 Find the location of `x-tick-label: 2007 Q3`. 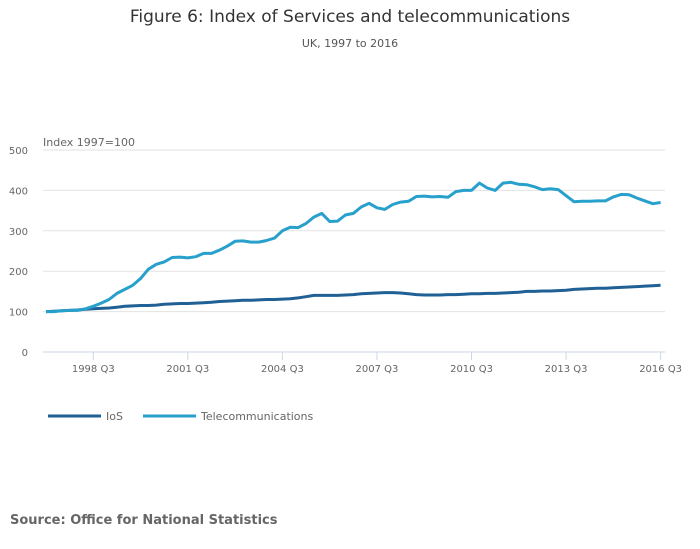

x-tick-label: 2007 Q3 is located at coordinates (377, 369).